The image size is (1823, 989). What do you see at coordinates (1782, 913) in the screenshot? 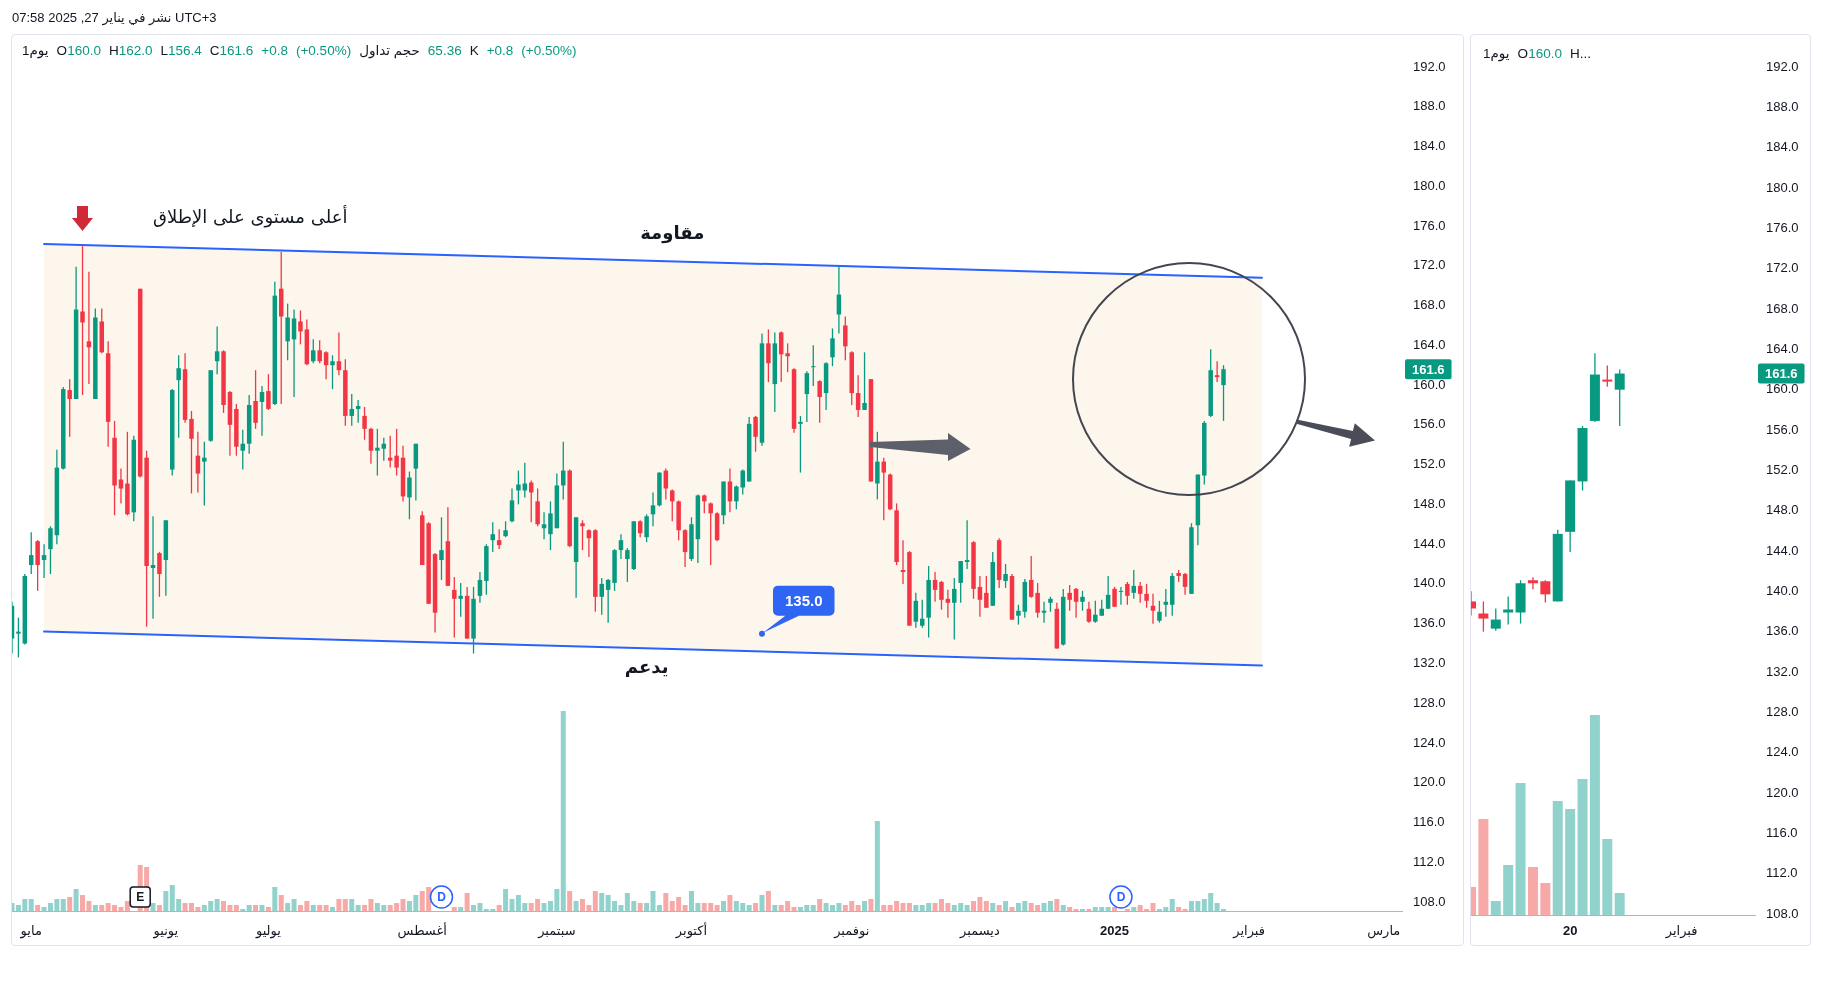
I see `y-tick-label: 108.0` at bounding box center [1782, 913].